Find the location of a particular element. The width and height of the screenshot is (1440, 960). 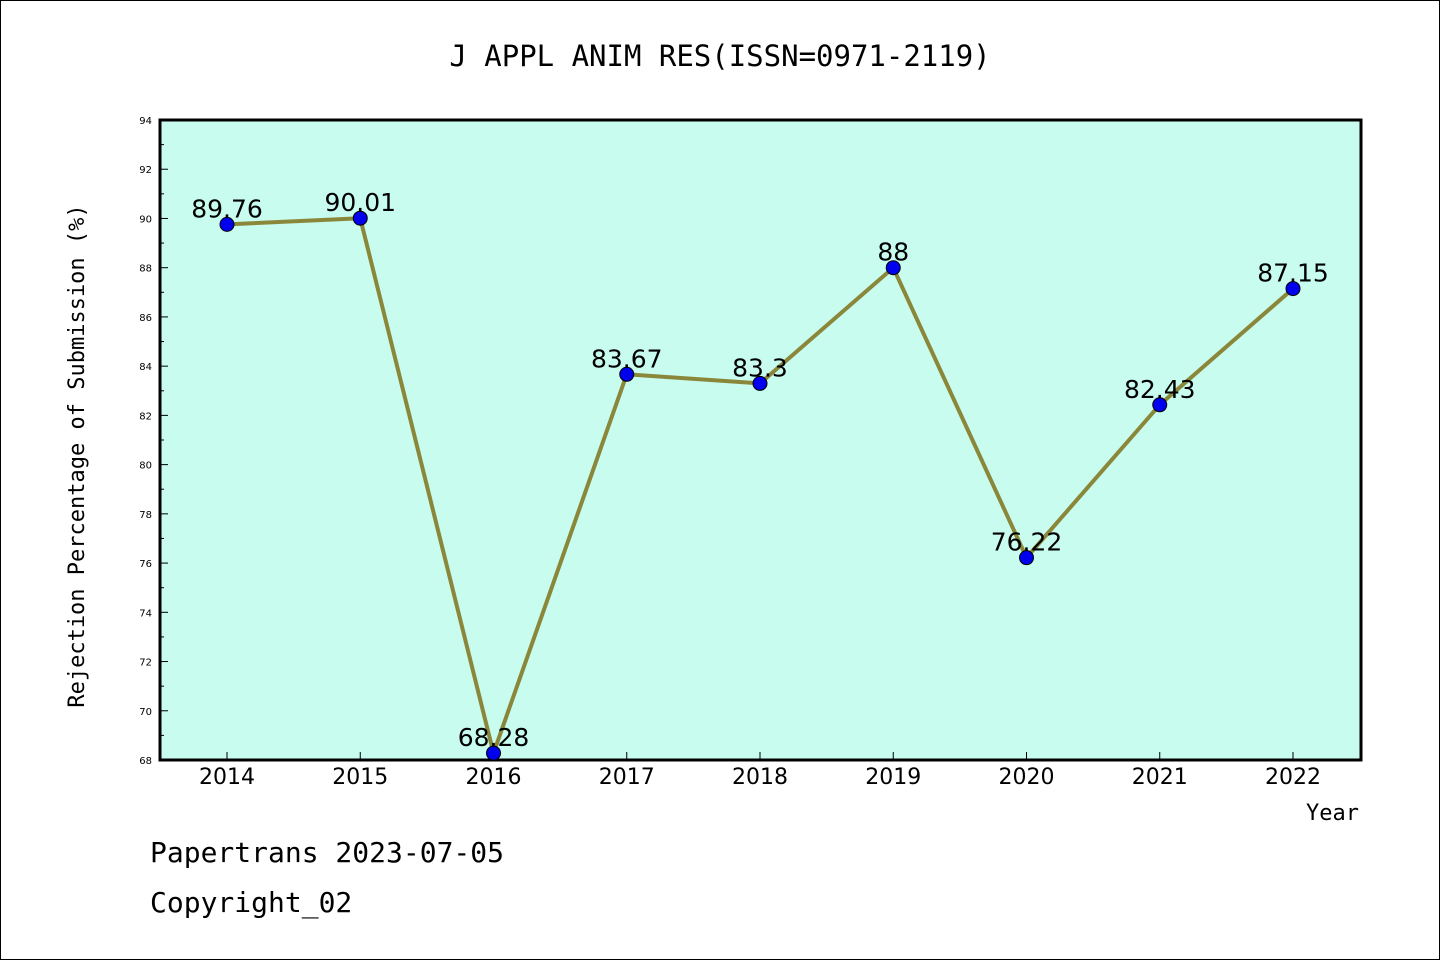

data-label: 76.22 is located at coordinates (1027, 542).